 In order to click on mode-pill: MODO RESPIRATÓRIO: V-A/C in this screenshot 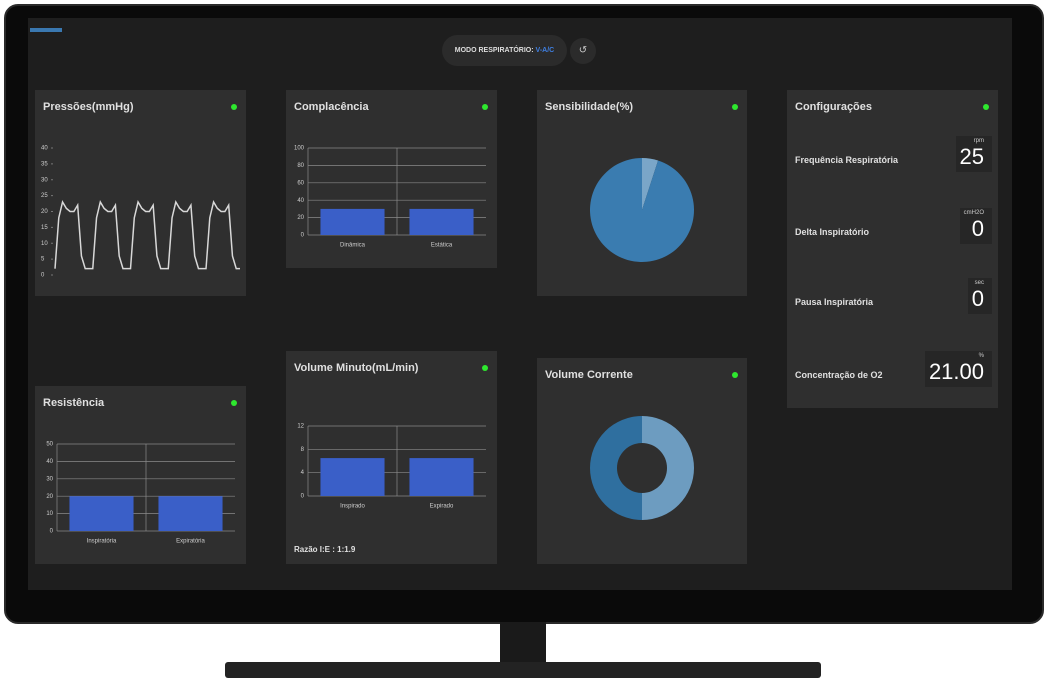, I will do `click(504, 50)`.